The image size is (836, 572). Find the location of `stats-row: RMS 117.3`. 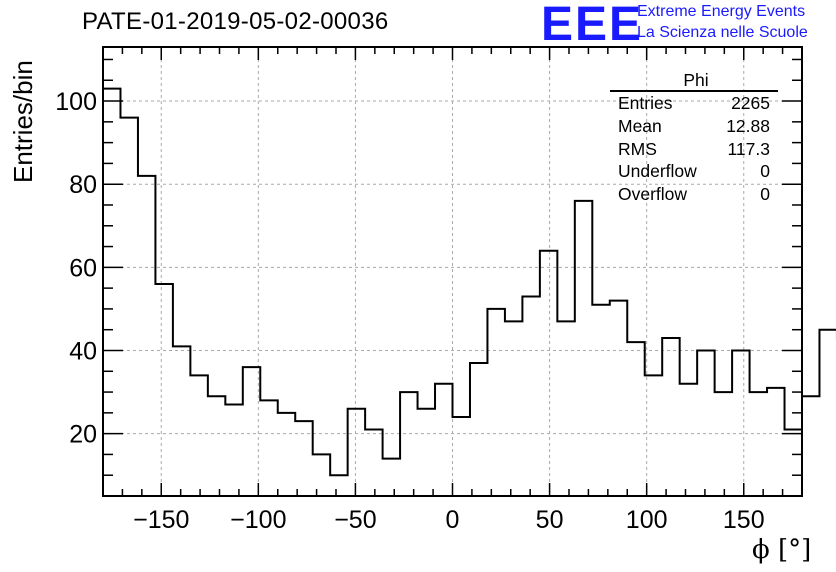

stats-row: RMS 117.3 is located at coordinates (694, 149).